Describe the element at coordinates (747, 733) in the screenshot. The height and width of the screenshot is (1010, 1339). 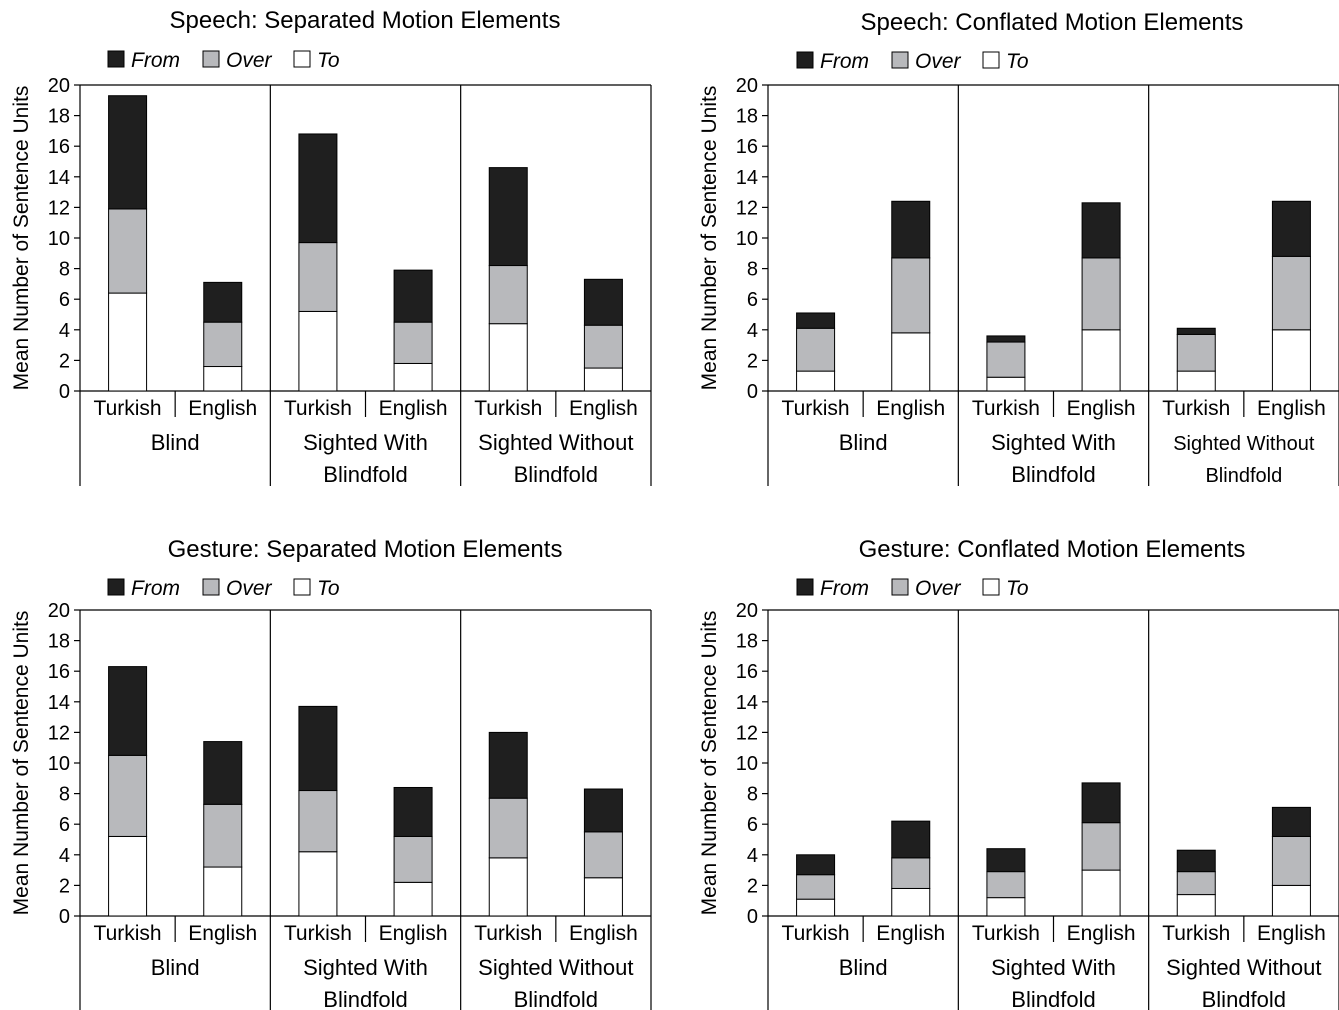
I see `y-tick-label: 12` at that location.